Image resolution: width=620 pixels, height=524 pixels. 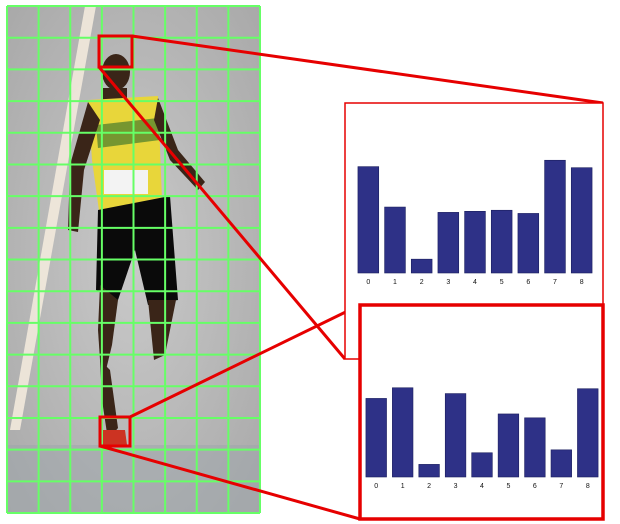 I want to click on histogram-2: 0 1 2 3 4 5 6 7 8, so click(x=482, y=438).